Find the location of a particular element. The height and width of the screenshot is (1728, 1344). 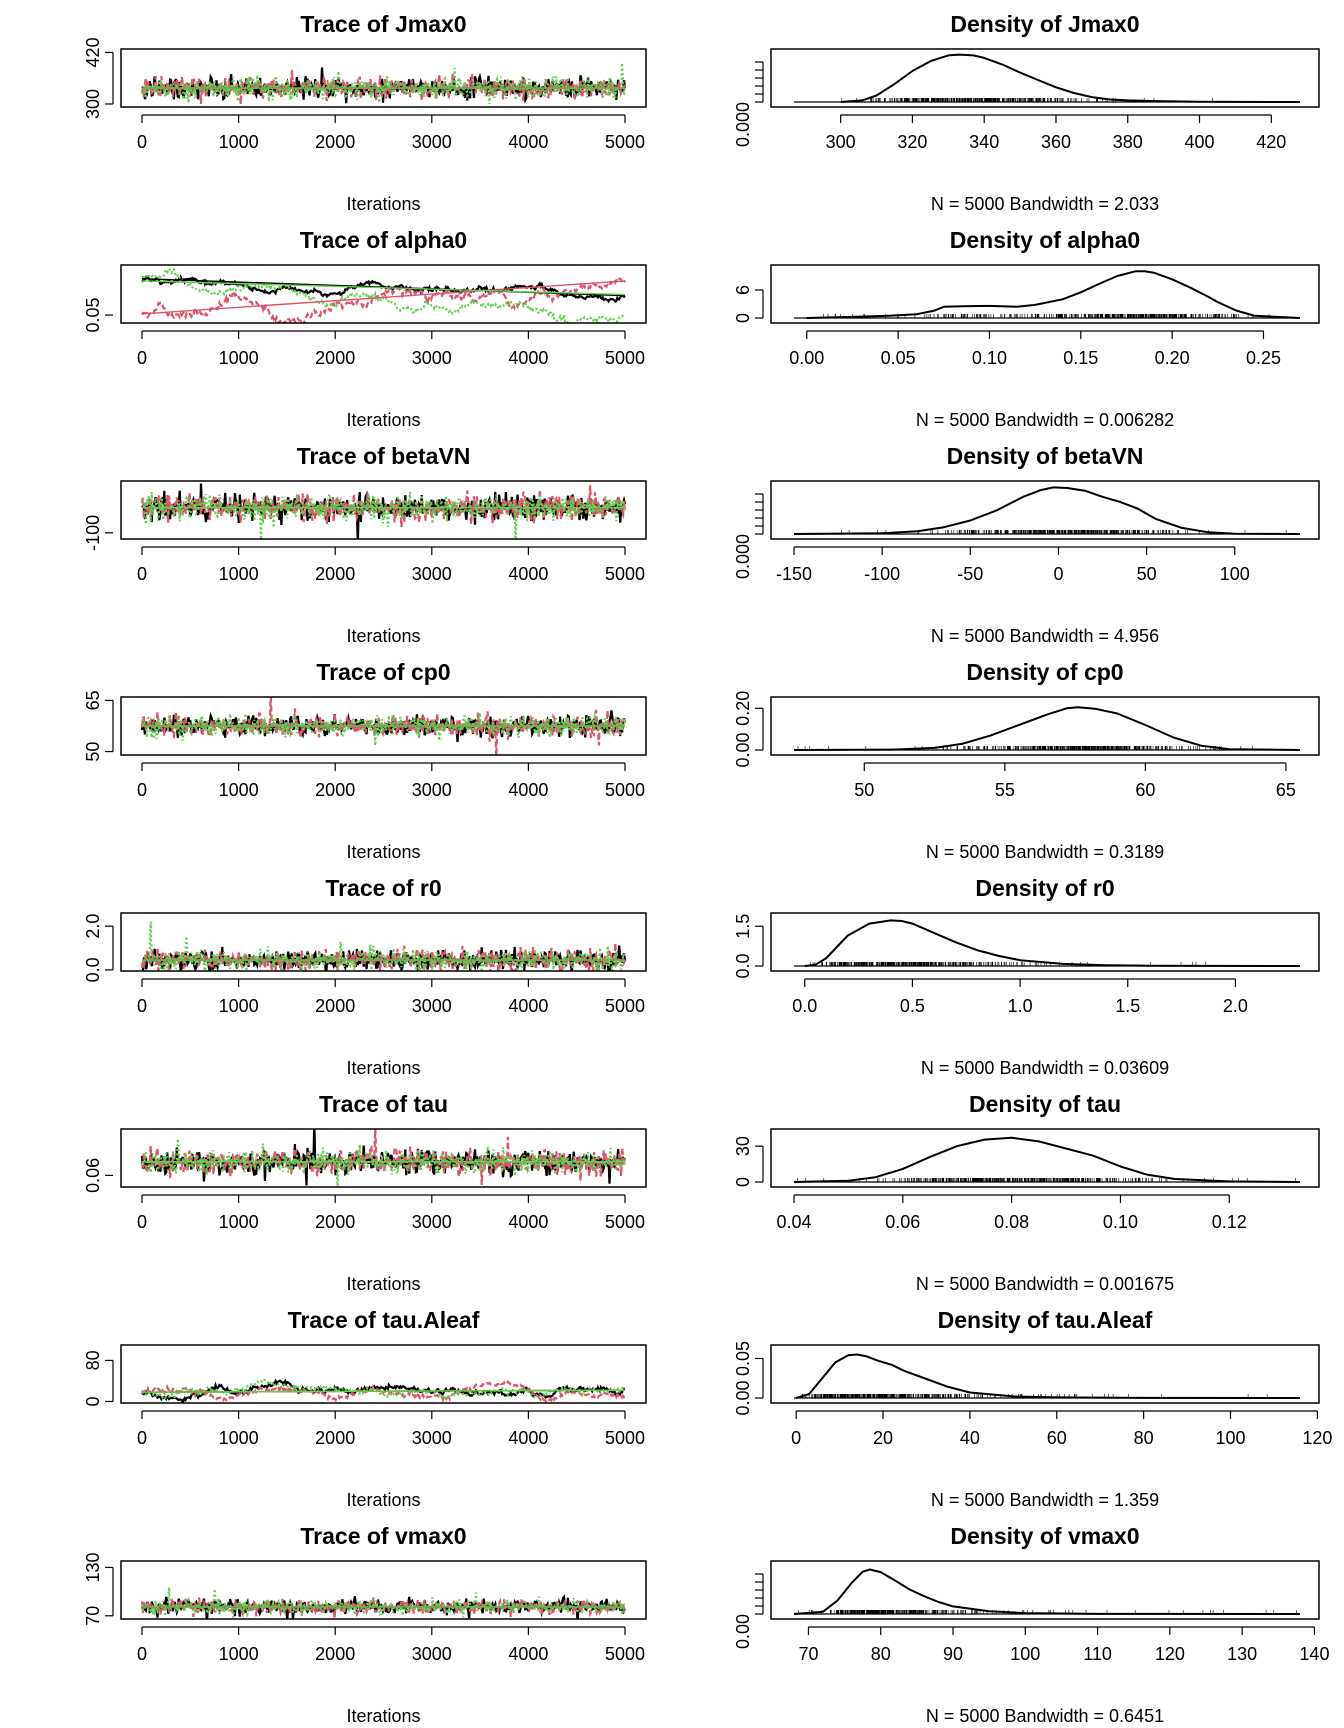

density-y-tick-label: 0 is located at coordinates (743, 1182).